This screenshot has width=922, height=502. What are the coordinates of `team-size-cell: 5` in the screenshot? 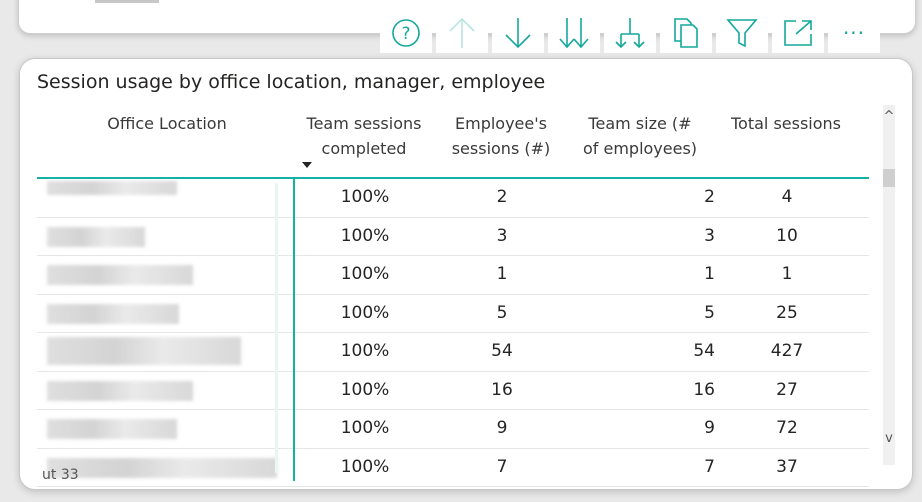 It's located at (709, 312).